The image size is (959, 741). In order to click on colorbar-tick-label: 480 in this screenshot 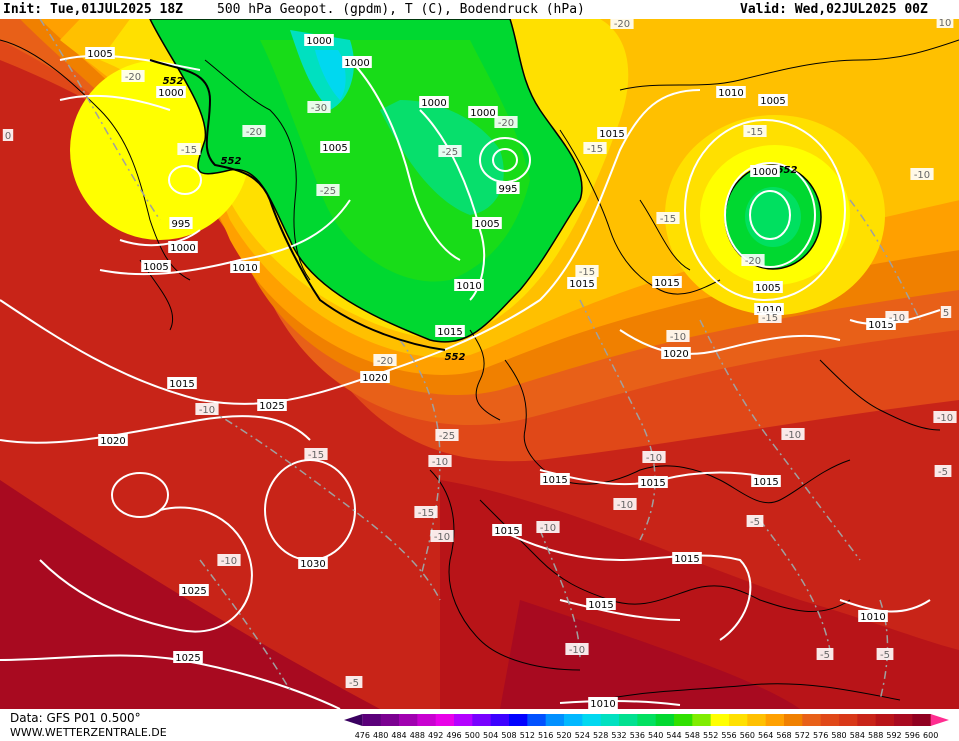, I will do `click(380, 735)`.